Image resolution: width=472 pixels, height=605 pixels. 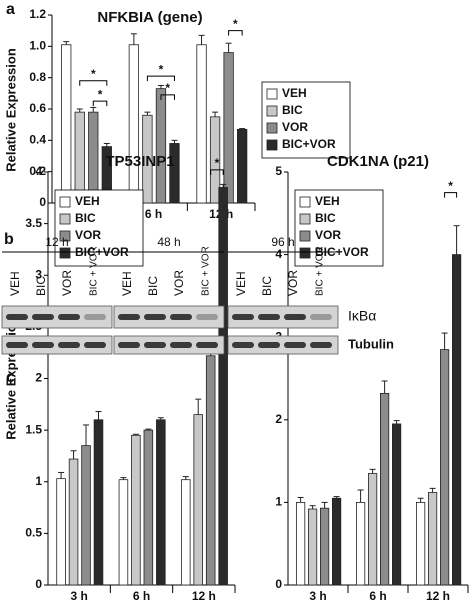 What do you see at coordinates (33, 429) in the screenshot?
I see `y-tick-label: 1.5` at bounding box center [33, 429].